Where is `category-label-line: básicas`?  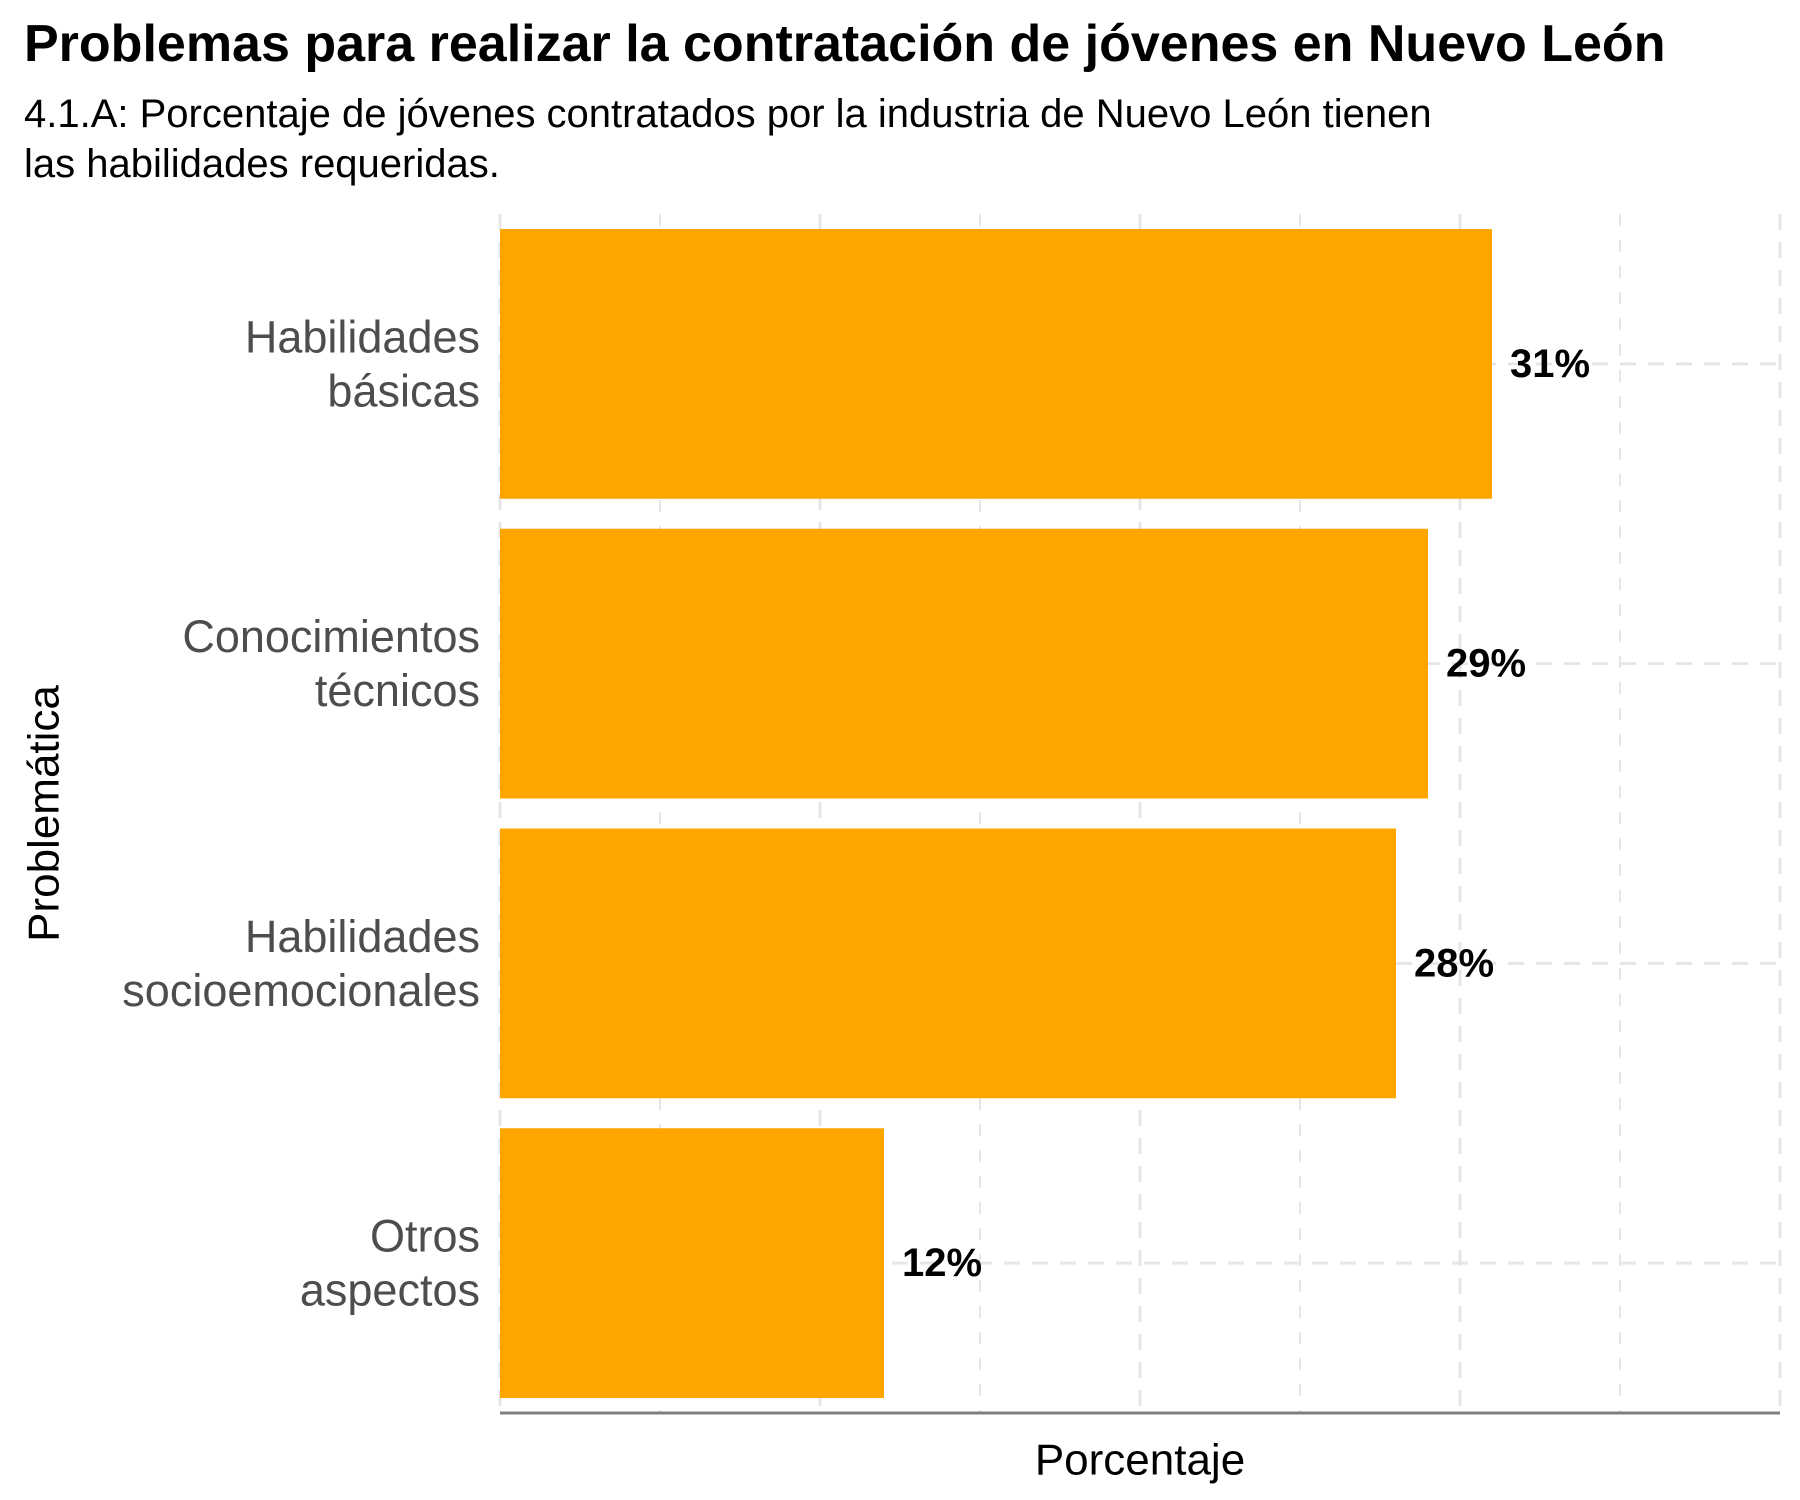 category-label-line: básicas is located at coordinates (403, 390).